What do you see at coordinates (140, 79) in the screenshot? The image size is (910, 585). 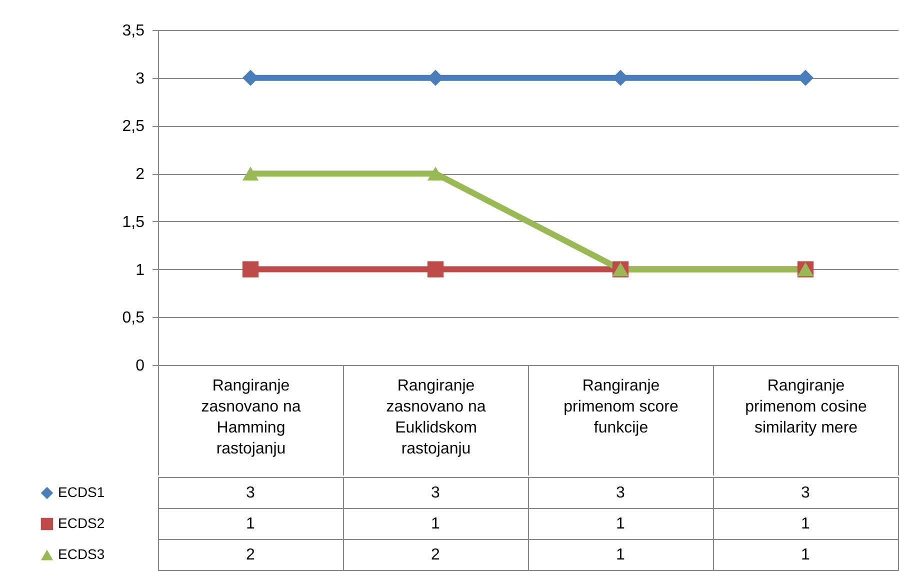 I see `y-tick-label: 3` at bounding box center [140, 79].